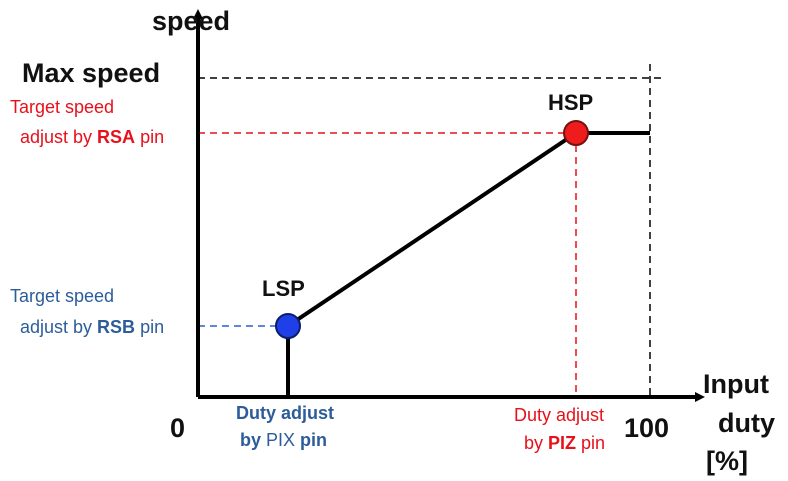  Describe the element at coordinates (576, 133) in the screenshot. I see `hsp-point` at that location.